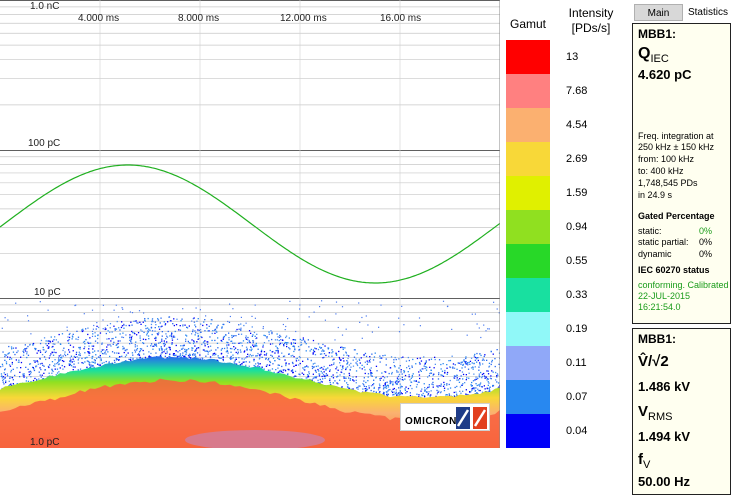 Image resolution: width=735 pixels, height=500 pixels. I want to click on gamut-title: Gamut, so click(528, 24).